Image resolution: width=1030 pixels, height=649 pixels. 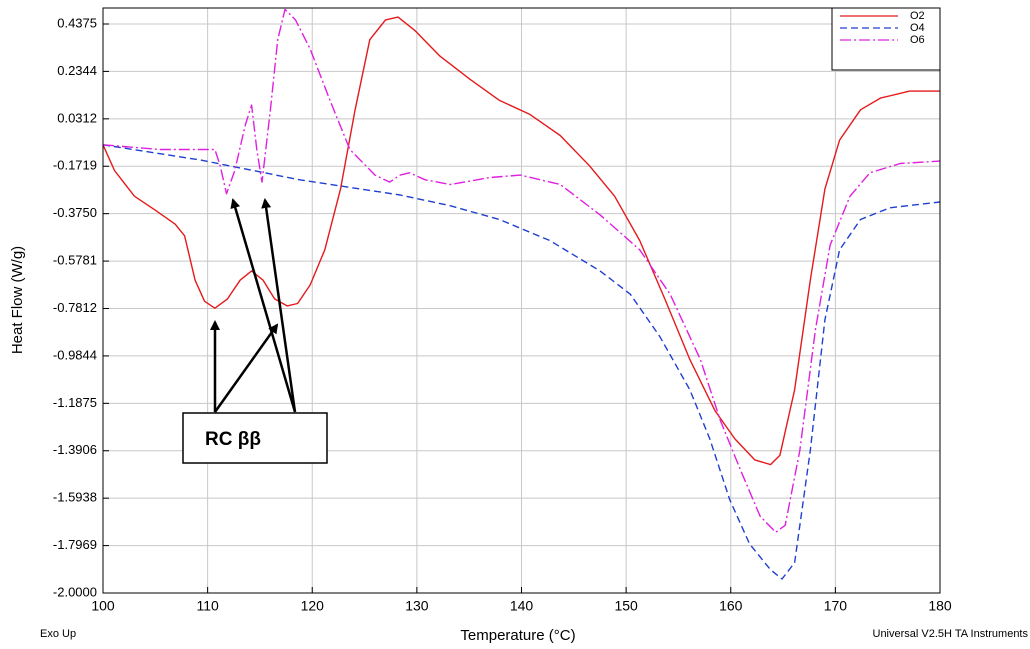 What do you see at coordinates (75, 165) in the screenshot?
I see `y-tick-label: -0.1719` at bounding box center [75, 165].